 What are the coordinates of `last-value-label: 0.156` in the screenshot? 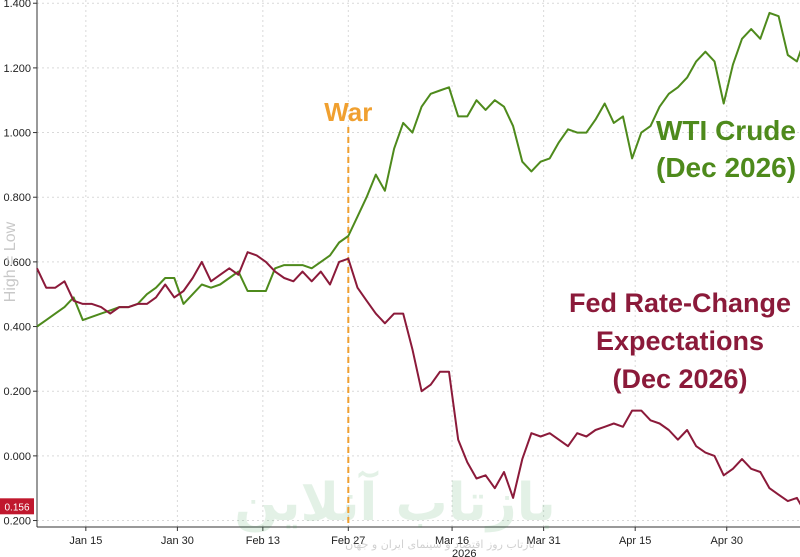 It's located at (16, 507).